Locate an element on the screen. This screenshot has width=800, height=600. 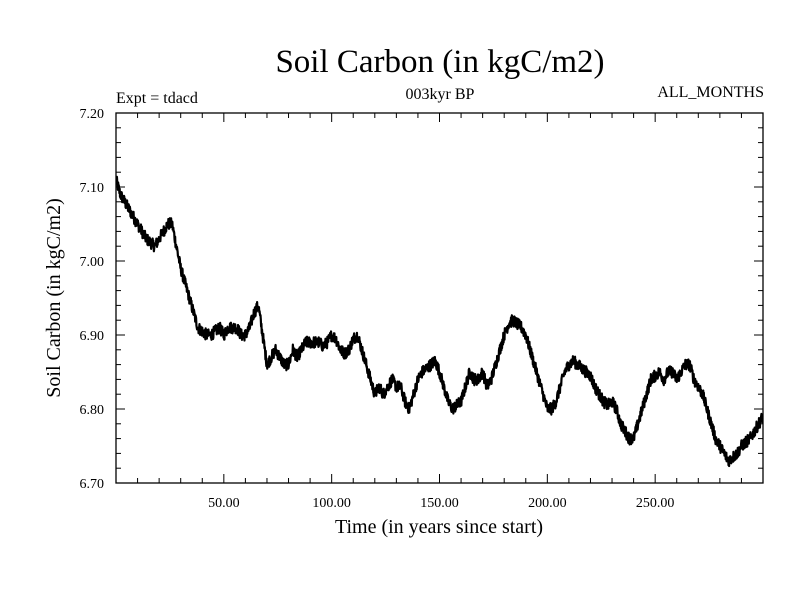
chart-title: Soil Carbon (in kgC/m2) is located at coordinates (439, 62).